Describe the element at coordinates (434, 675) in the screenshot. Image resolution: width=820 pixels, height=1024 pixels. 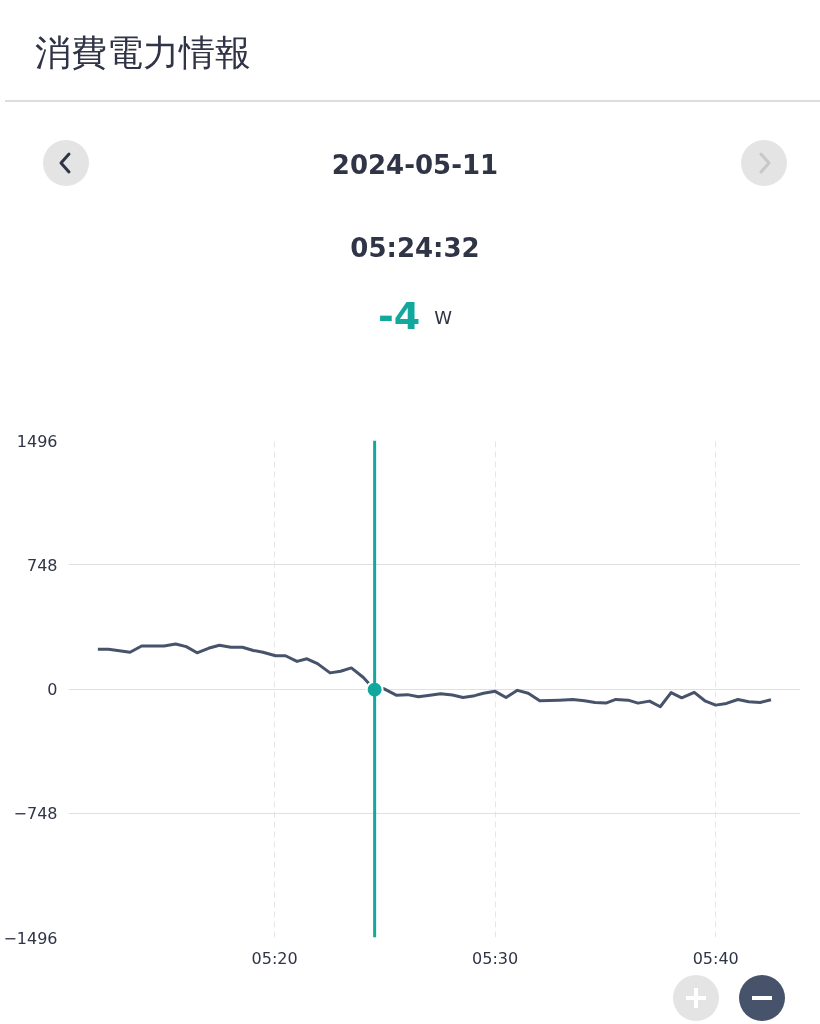
I see `line-series` at that location.